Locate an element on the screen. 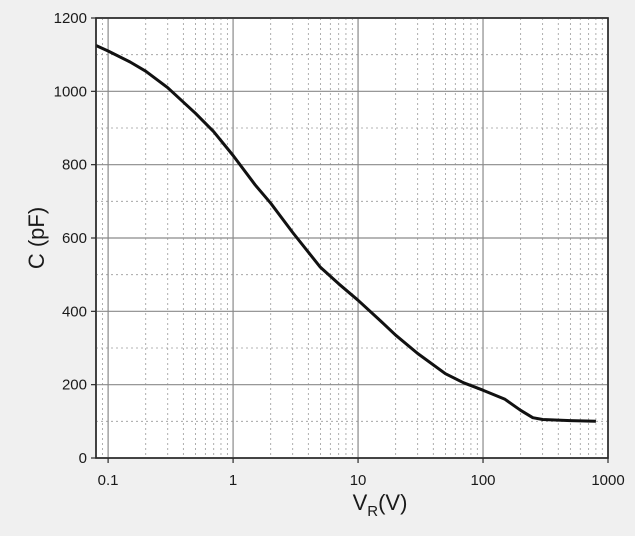  x-tick-label: 0.1 is located at coordinates (108, 480).